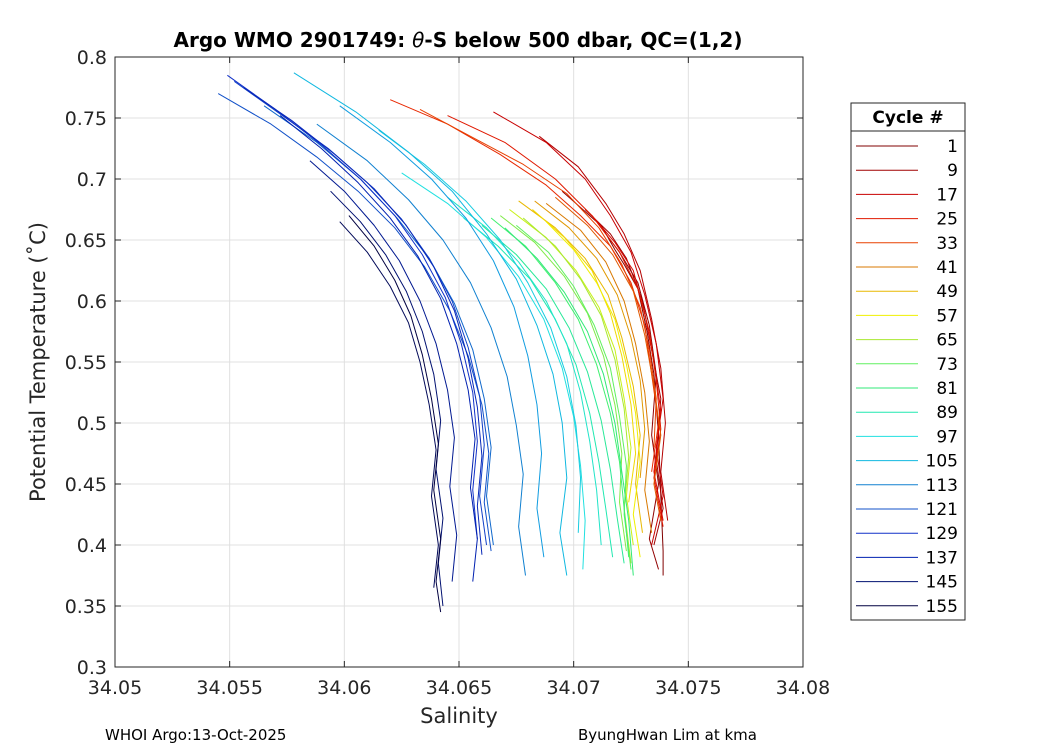 The height and width of the screenshot is (750, 1050). What do you see at coordinates (947, 365) in the screenshot?
I see `legend-label: 73` at bounding box center [947, 365].